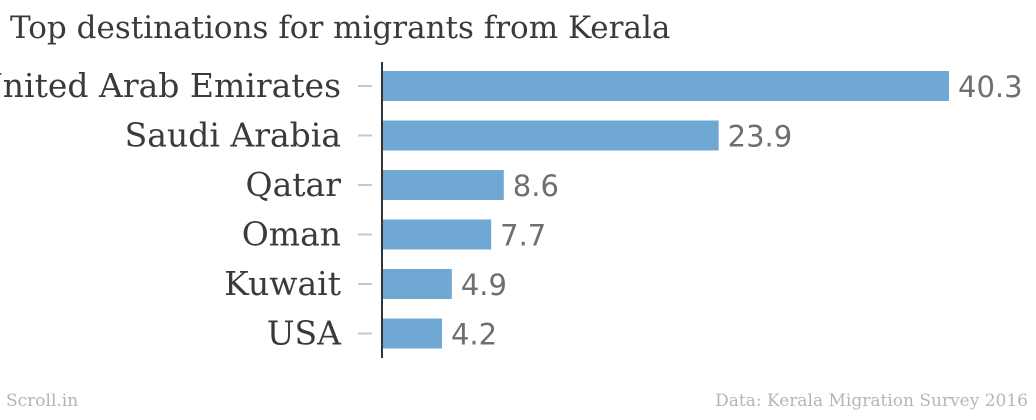  I want to click on value-label: 40.3, so click(990, 87).